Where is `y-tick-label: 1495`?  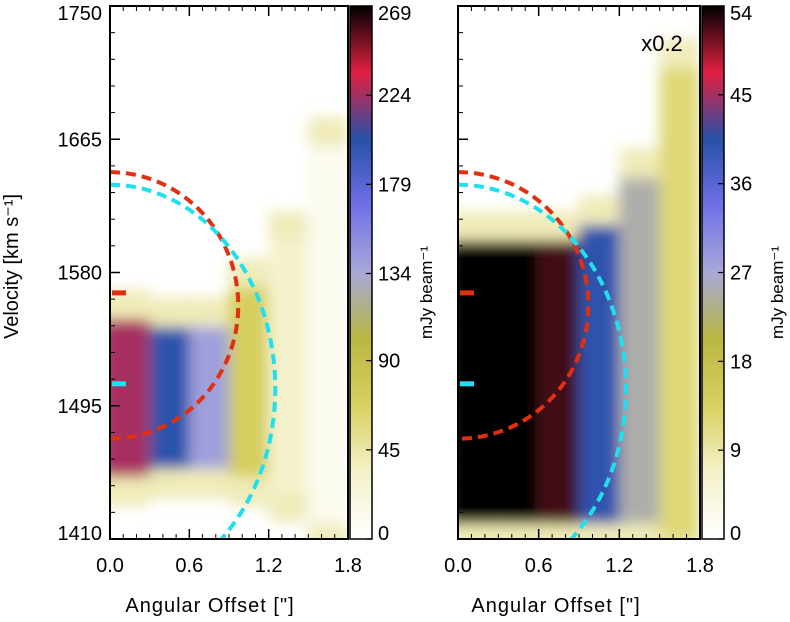
y-tick-label: 1495 is located at coordinates (80, 407).